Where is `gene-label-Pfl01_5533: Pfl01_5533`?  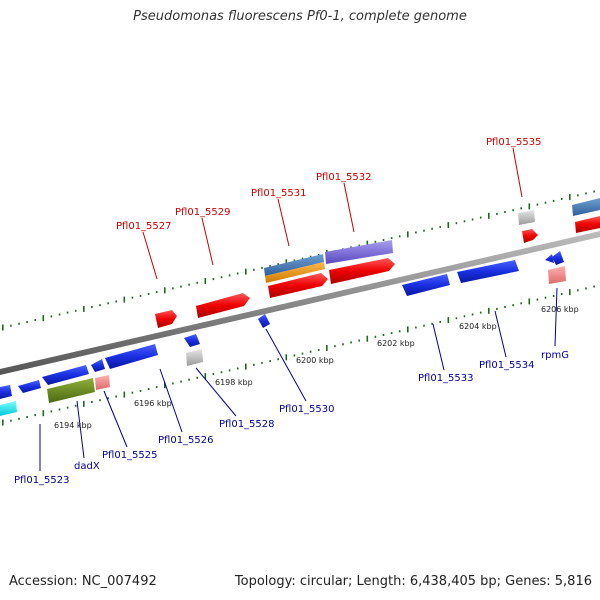 gene-label-Pfl01_5533: Pfl01_5533 is located at coordinates (446, 378).